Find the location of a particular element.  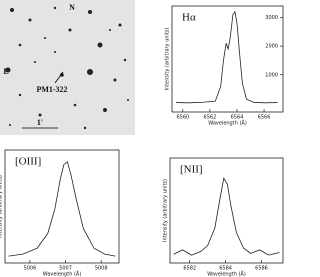

scale-label: 1' is located at coordinates (40, 122).